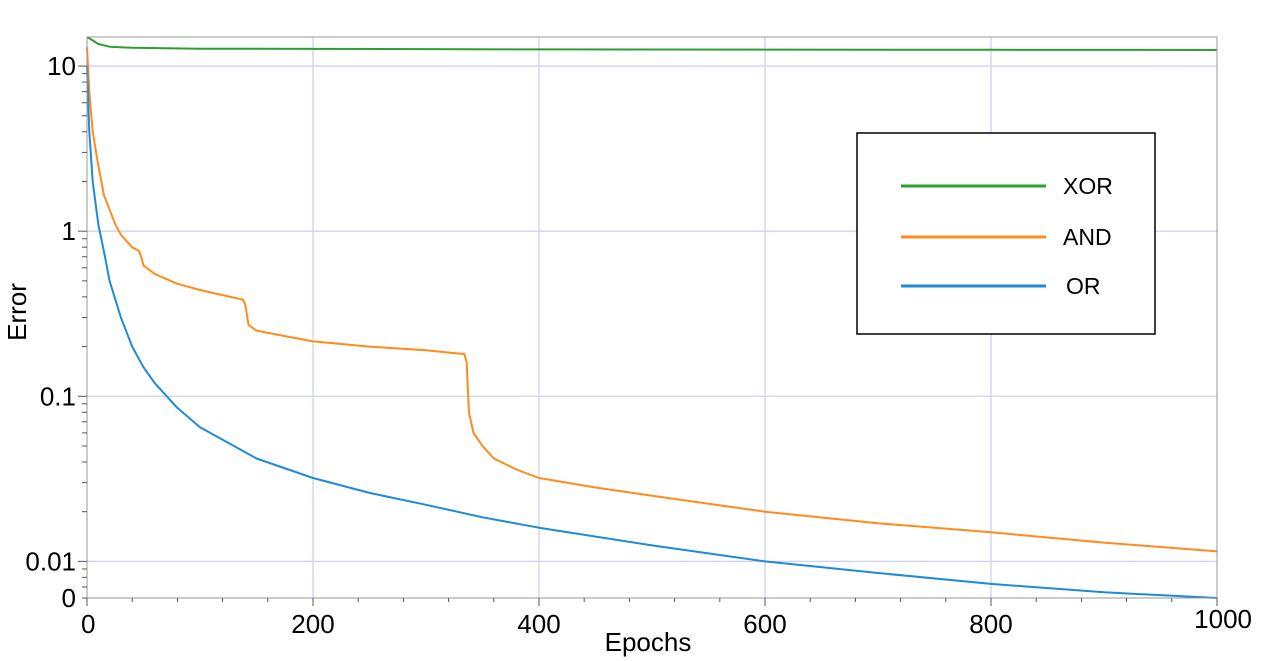 The image size is (1279, 661). What do you see at coordinates (1087, 237) in the screenshot?
I see `legend-label-and: AND` at bounding box center [1087, 237].